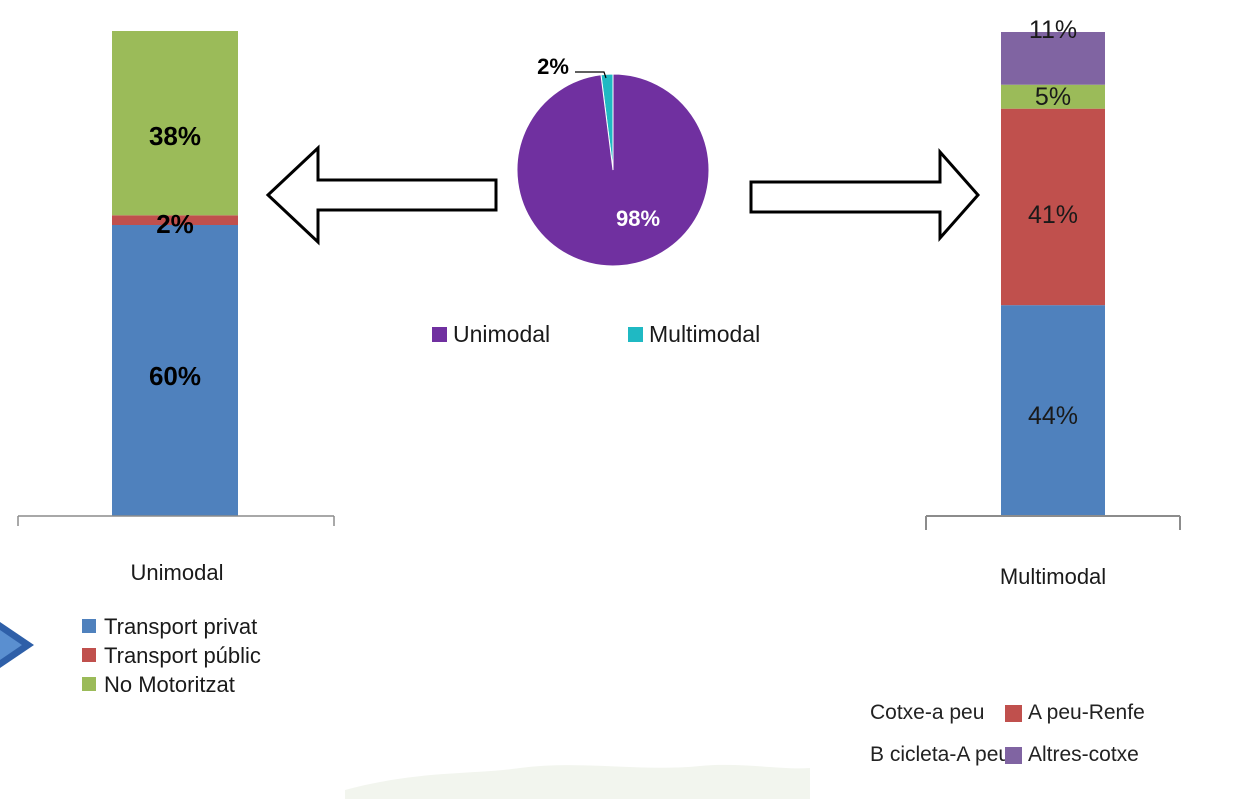 Image resolution: width=1258 pixels, height=799 pixels. I want to click on legend-row: Cotxe-a peu A peu-Renfe, so click(1064, 713).